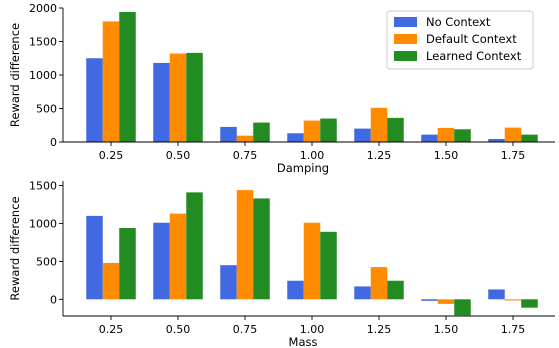  What do you see at coordinates (471, 39) in the screenshot?
I see `legend-label: Default Context` at bounding box center [471, 39].